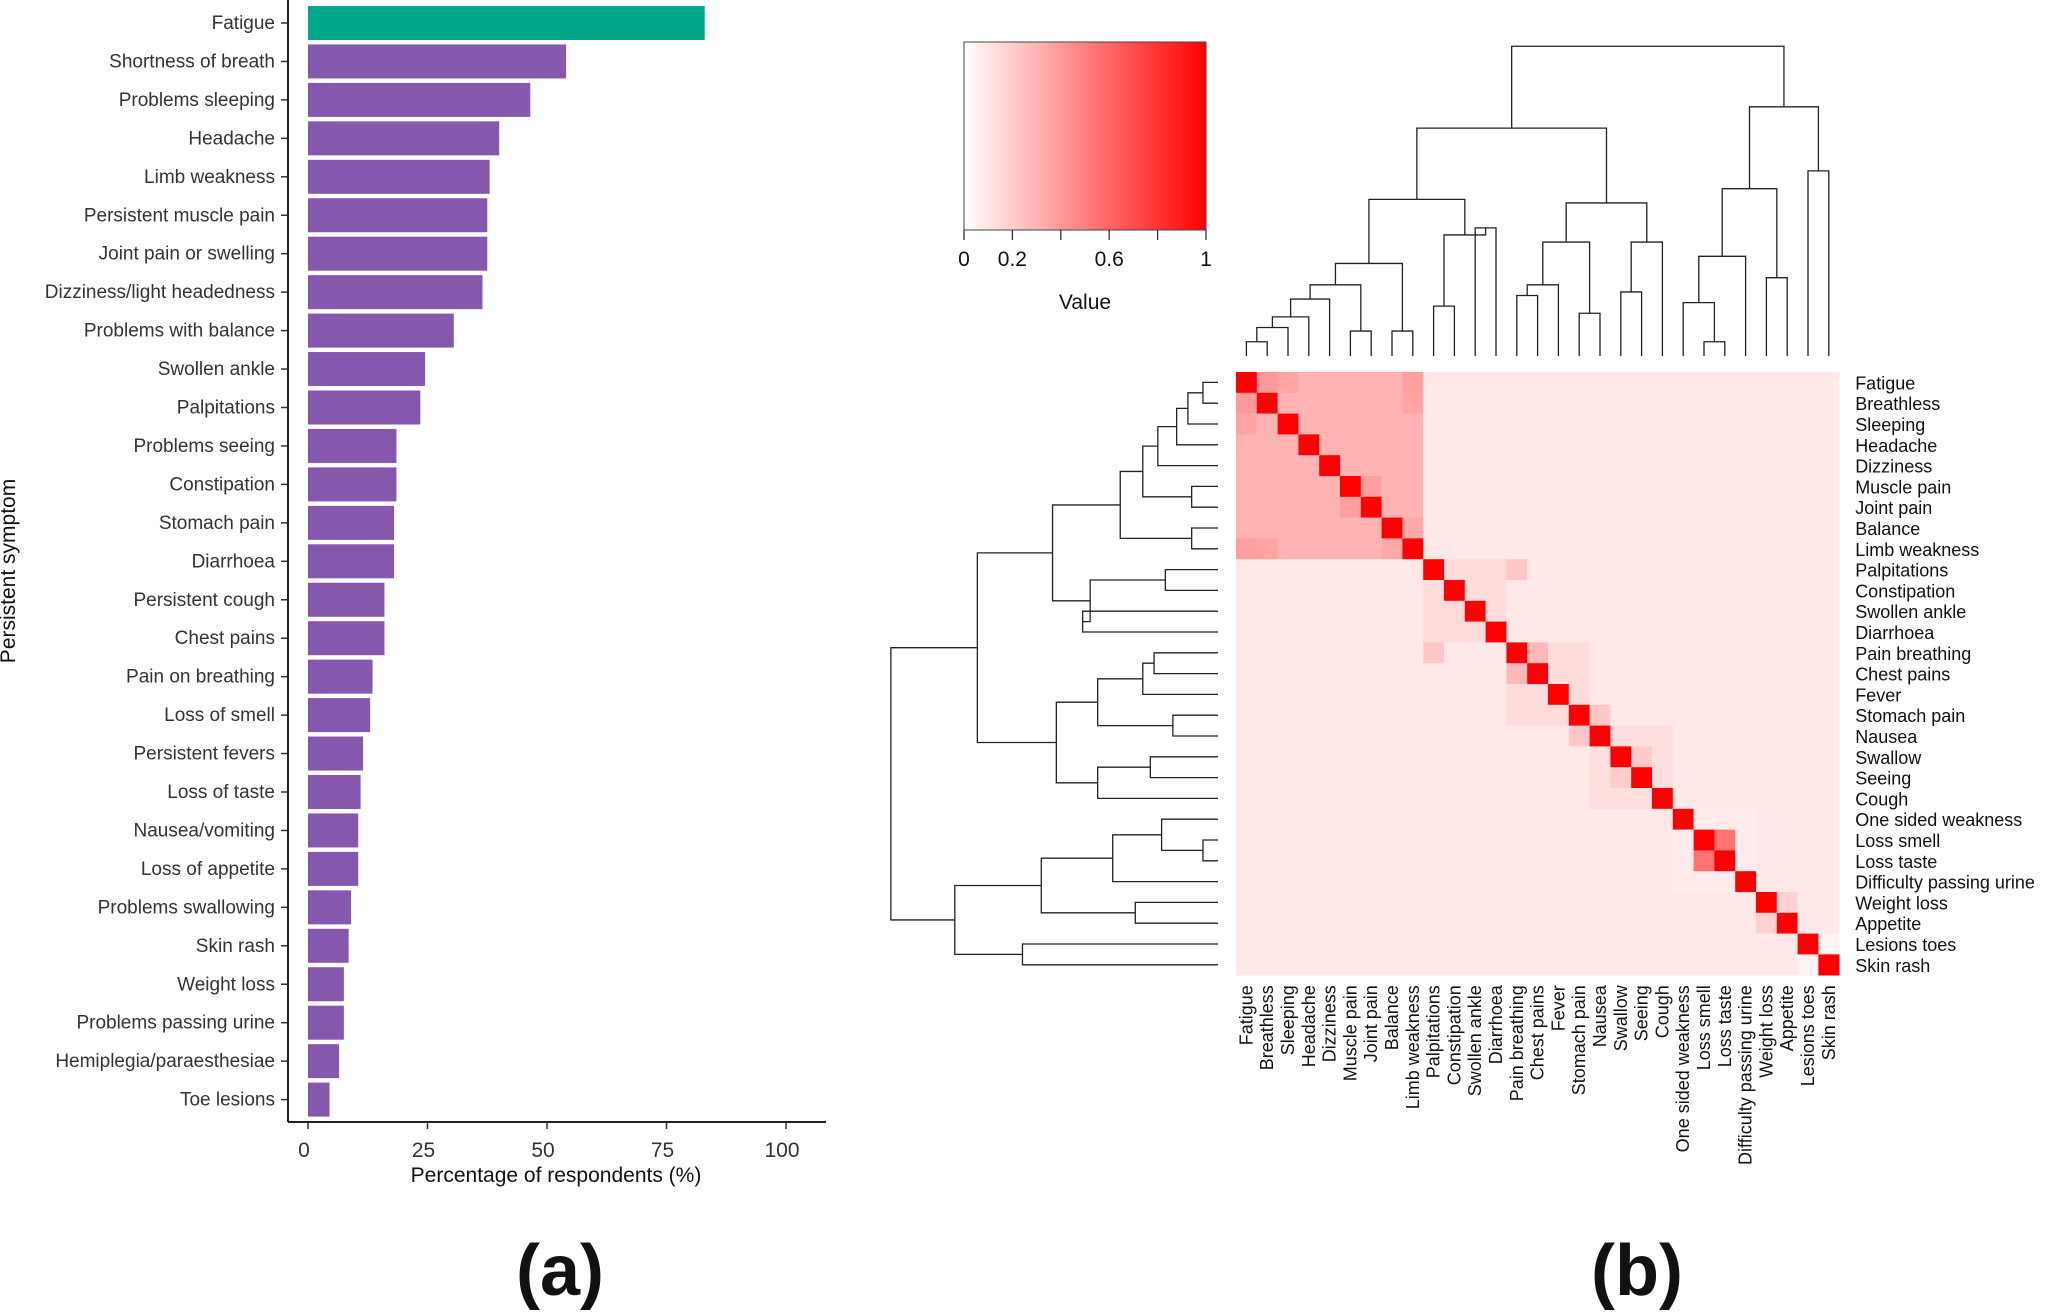 The image size is (2048, 1312). I want to click on legend-tick-label: 0.6, so click(1109, 259).